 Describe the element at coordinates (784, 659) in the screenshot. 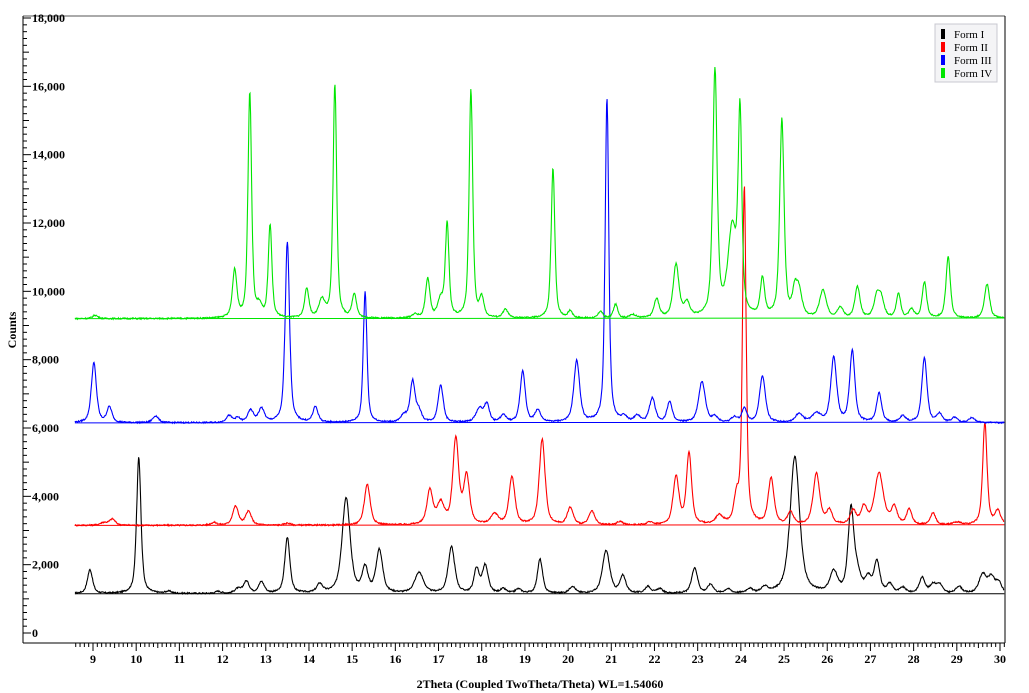

I see `x-tick-label: 25` at that location.